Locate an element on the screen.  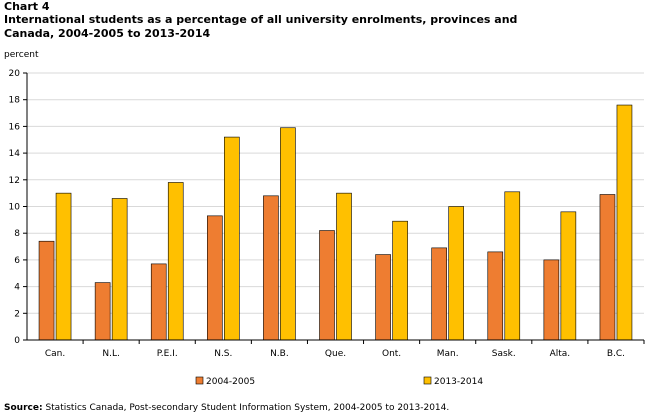
x-tick-label: N.L. is located at coordinates (110, 354).